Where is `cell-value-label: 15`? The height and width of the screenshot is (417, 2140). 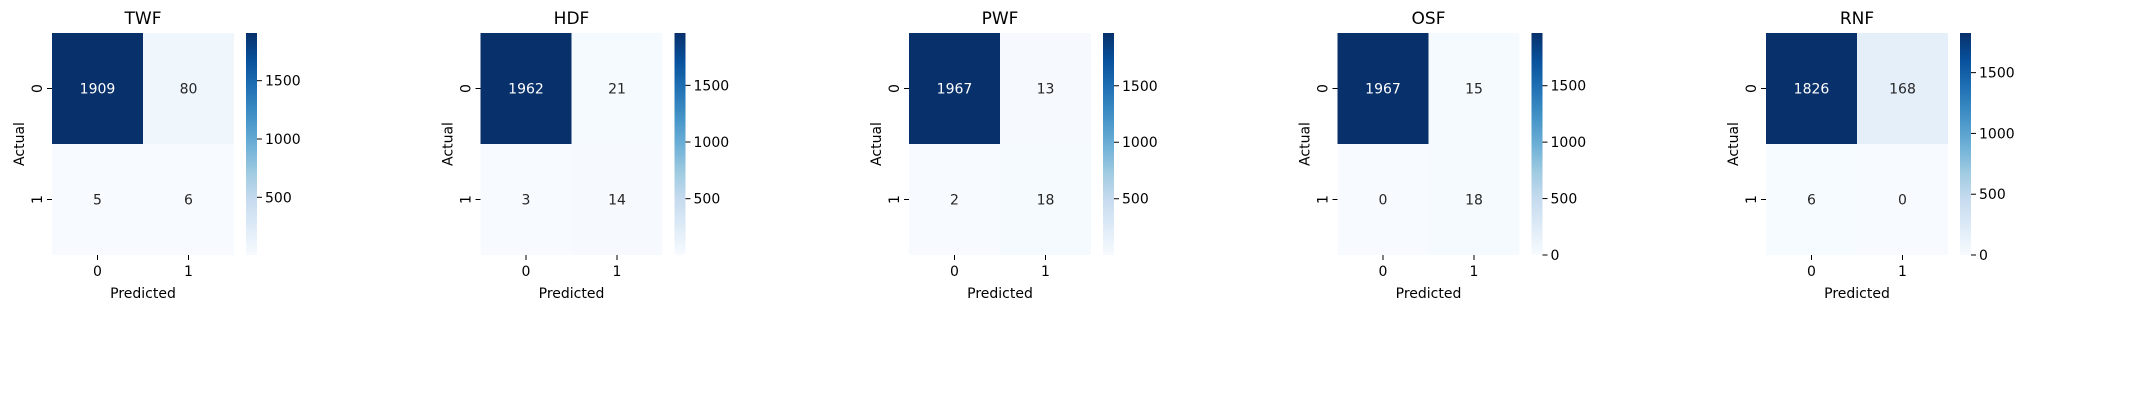
cell-value-label: 15 is located at coordinates (1474, 90).